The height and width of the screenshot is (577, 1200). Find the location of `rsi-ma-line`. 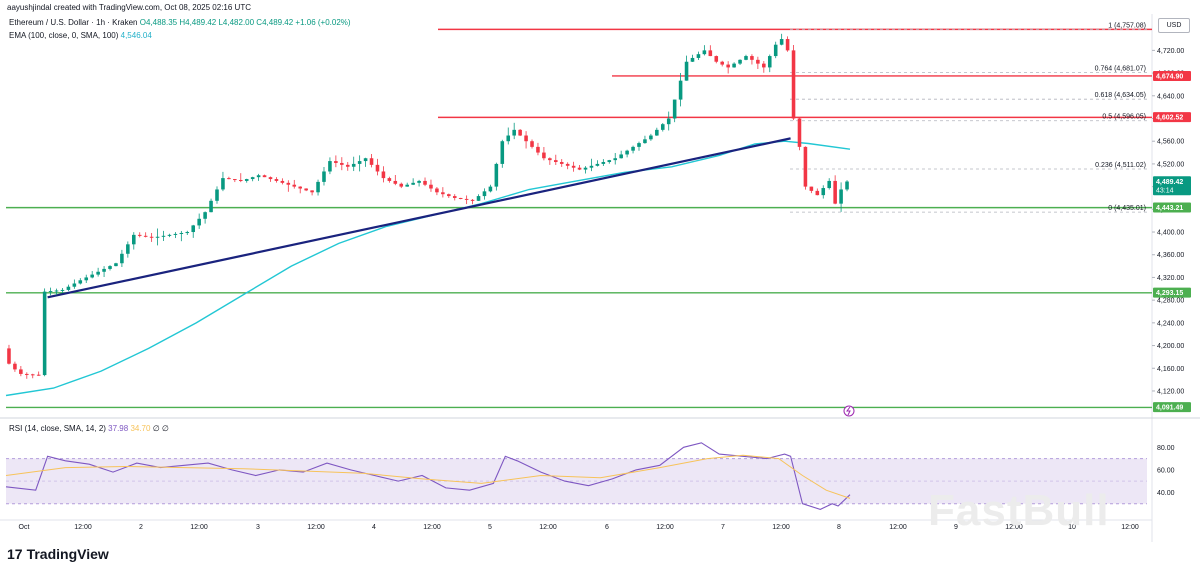

rsi-ma-line is located at coordinates (428, 476).